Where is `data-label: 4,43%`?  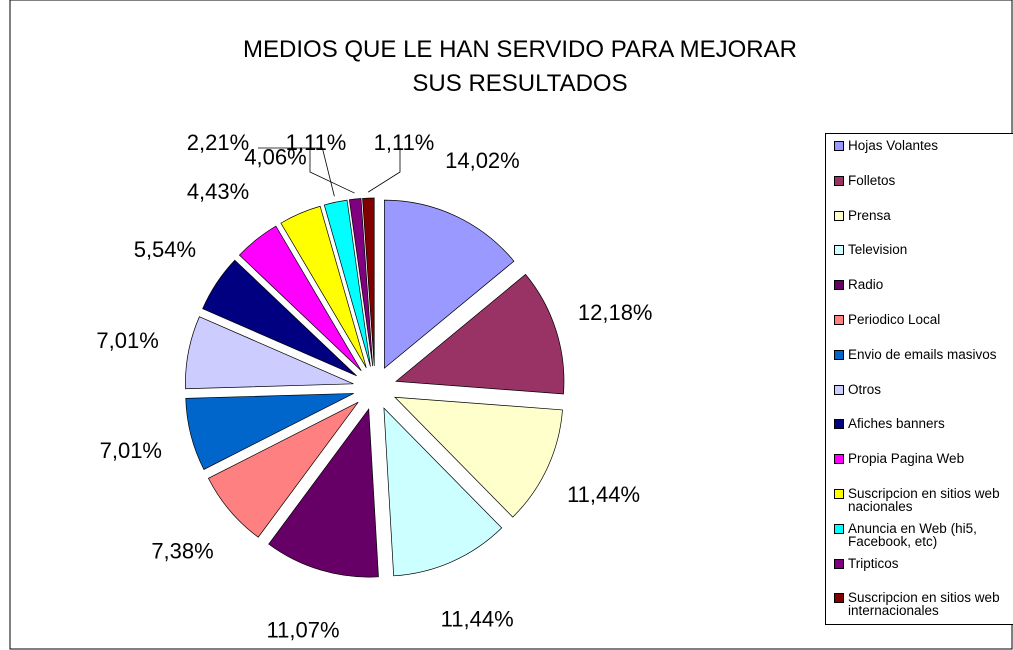
data-label: 4,43% is located at coordinates (218, 191).